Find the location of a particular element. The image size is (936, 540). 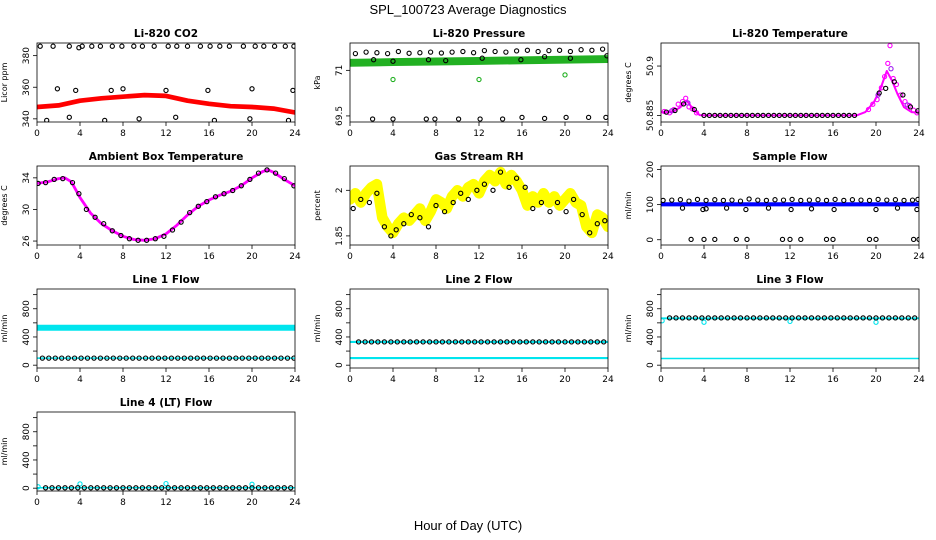

plot-frame is located at coordinates (166, 82).